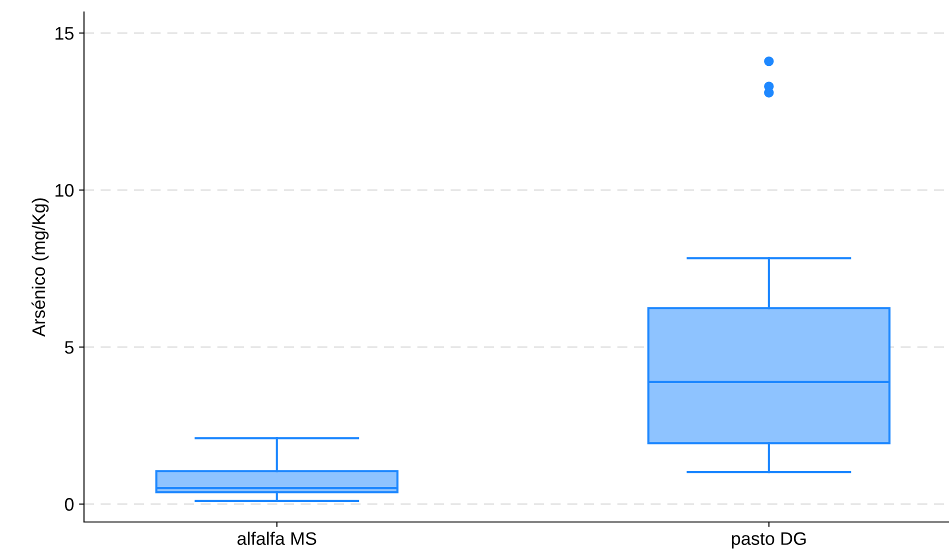  Describe the element at coordinates (769, 540) in the screenshot. I see `x-tick-label: pasto DG` at that location.